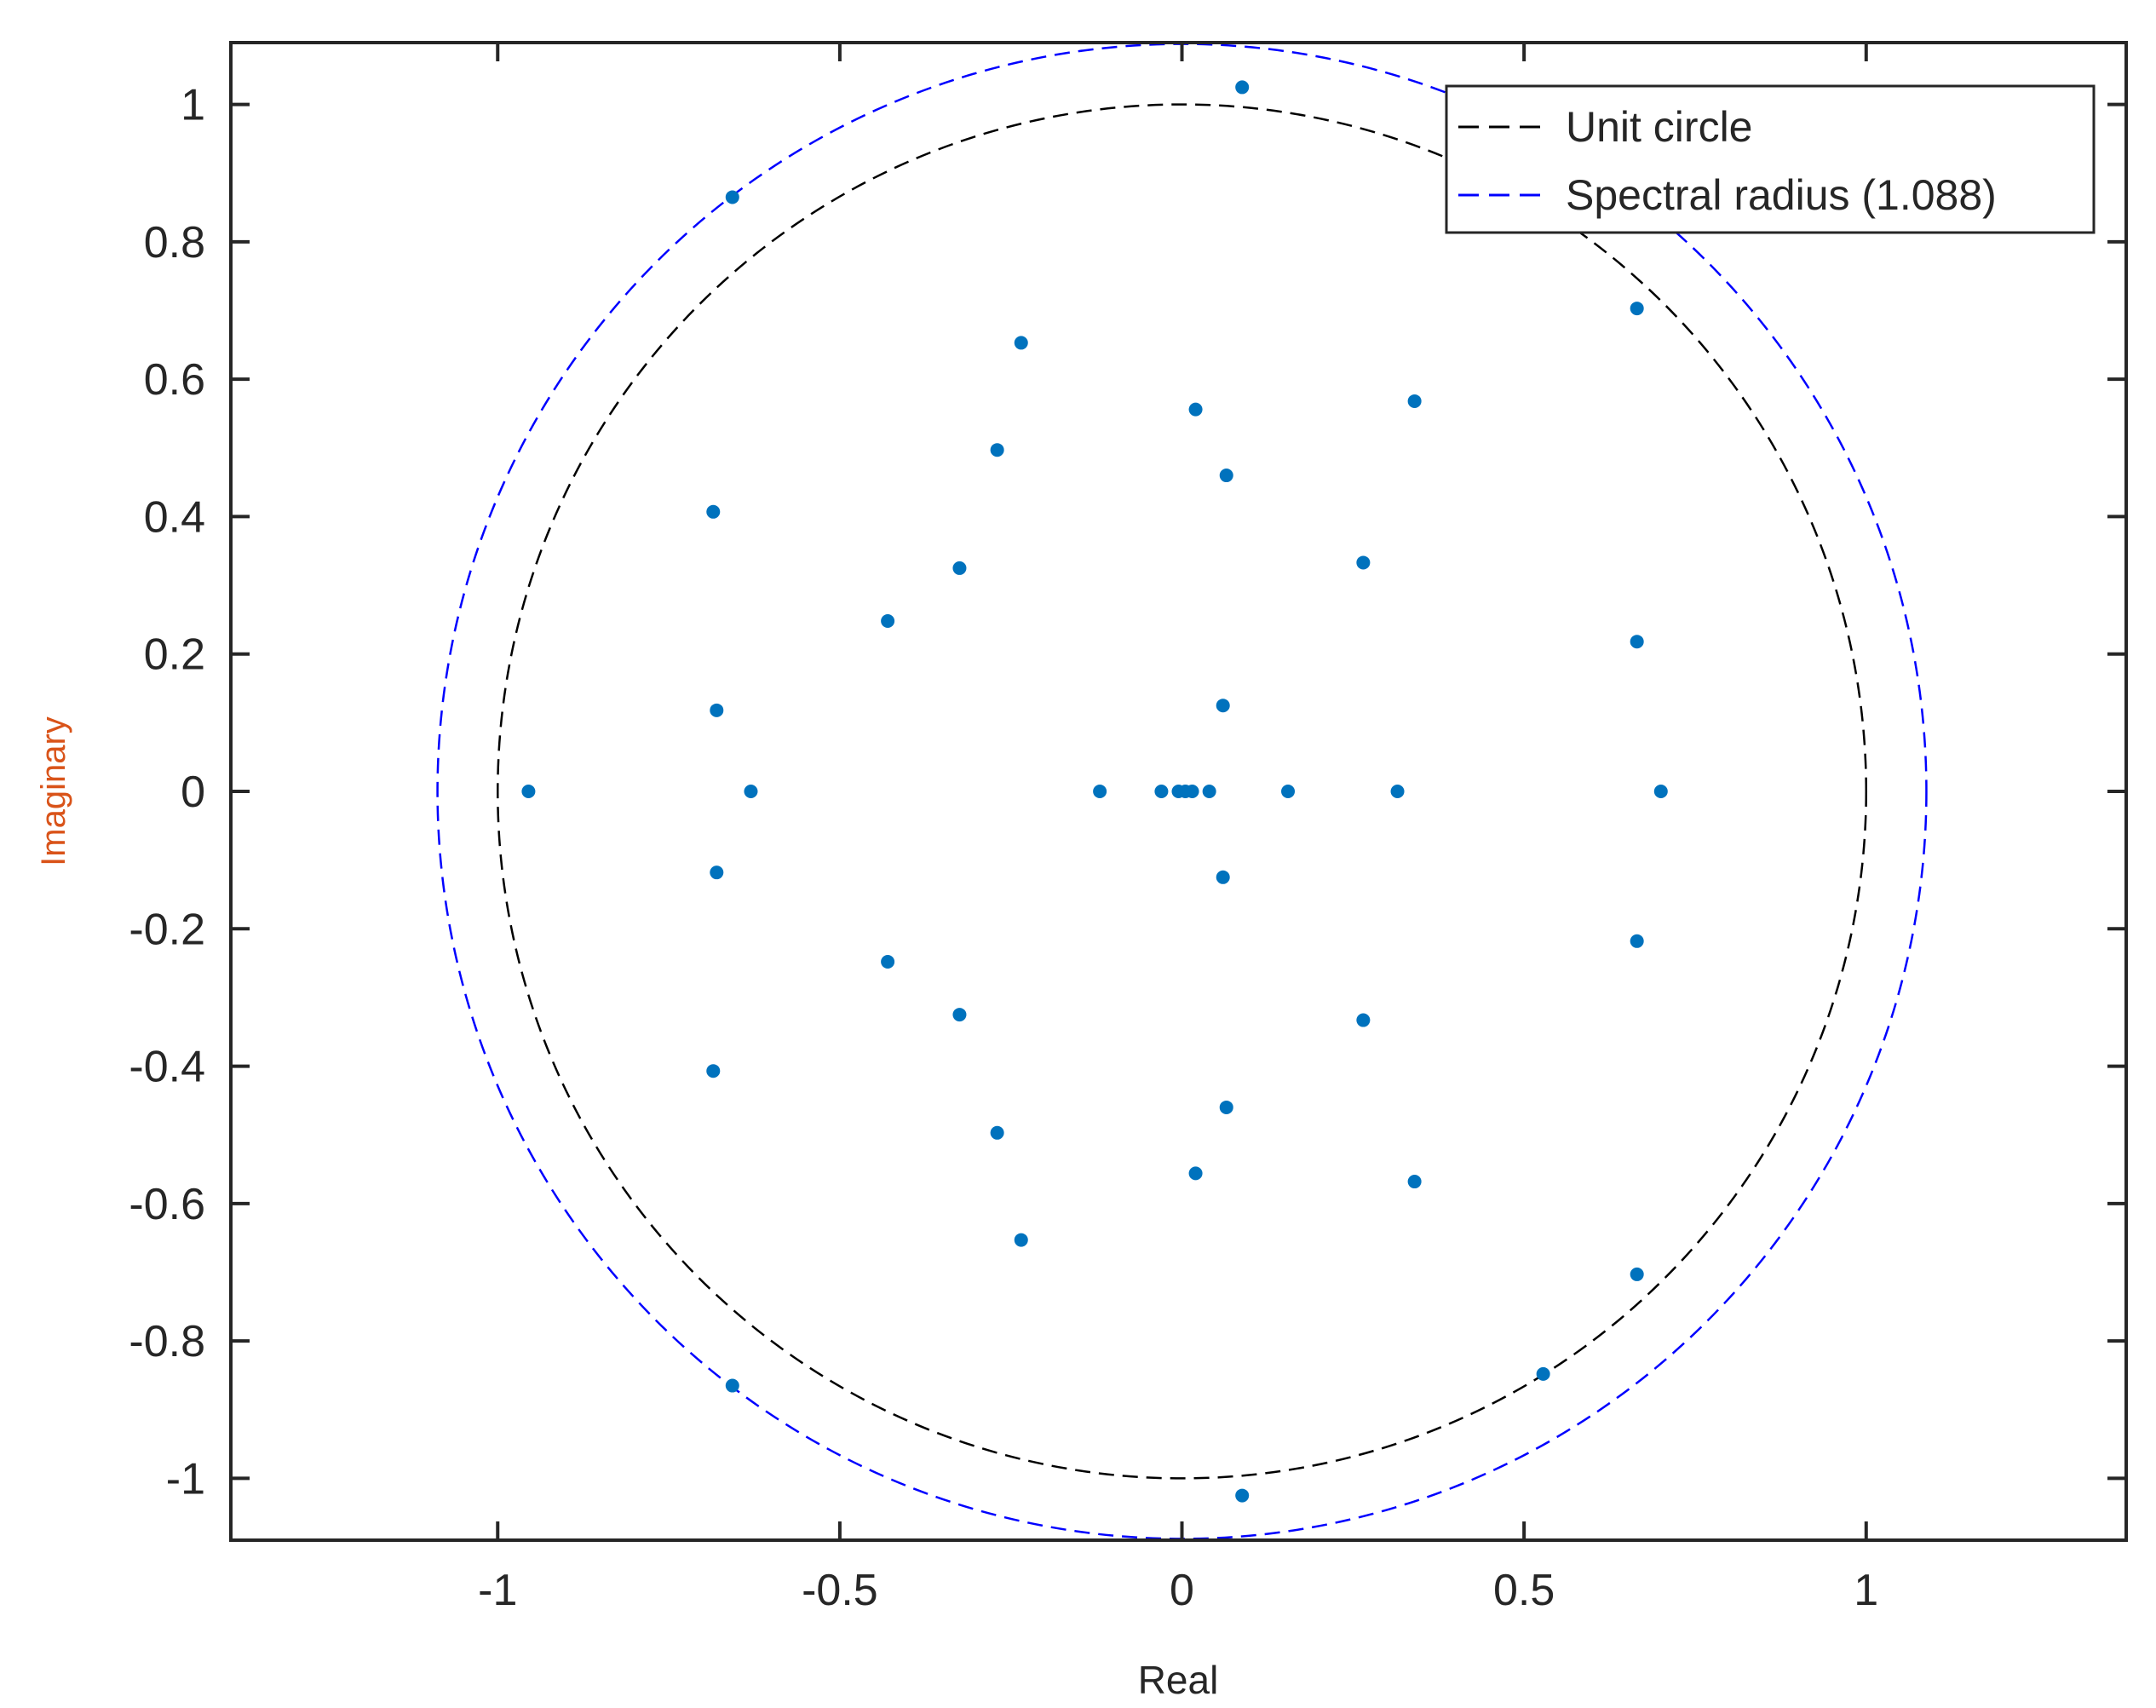  I want to click on y-tick-label: 0.2, so click(174, 655).